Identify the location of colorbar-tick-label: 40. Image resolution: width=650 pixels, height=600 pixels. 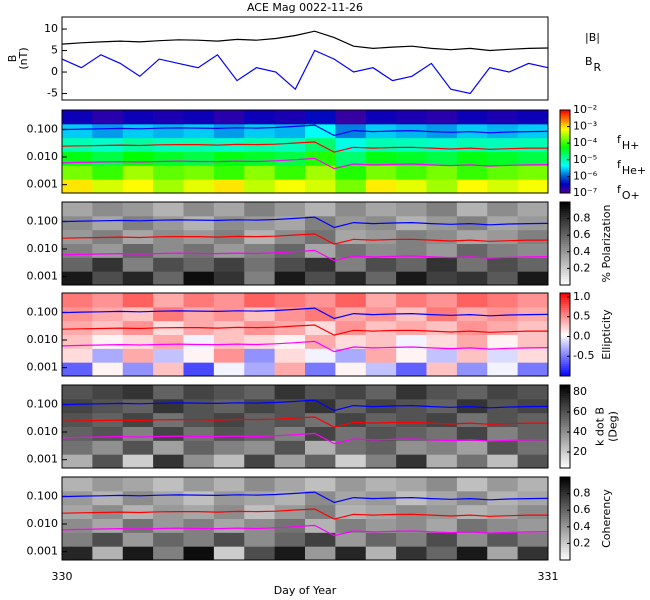
(580, 431).